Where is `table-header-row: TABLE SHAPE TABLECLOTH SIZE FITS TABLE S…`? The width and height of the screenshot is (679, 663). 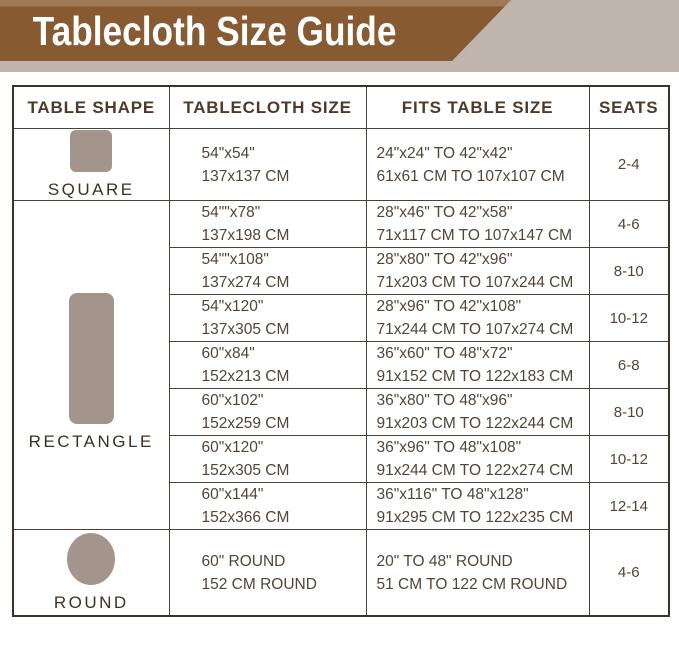
table-header-row: TABLE SHAPE TABLECLOTH SIZE FITS TABLE S… is located at coordinates (341, 107).